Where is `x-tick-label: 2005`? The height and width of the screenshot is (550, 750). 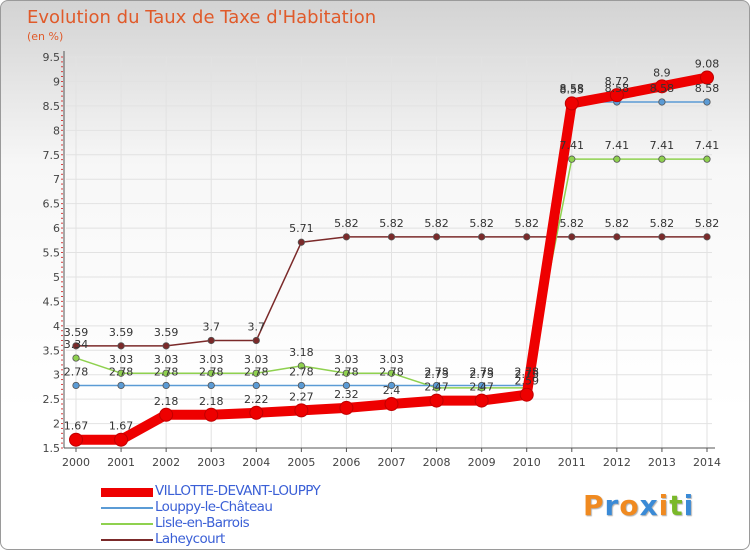 x-tick-label: 2005 is located at coordinates (301, 462).